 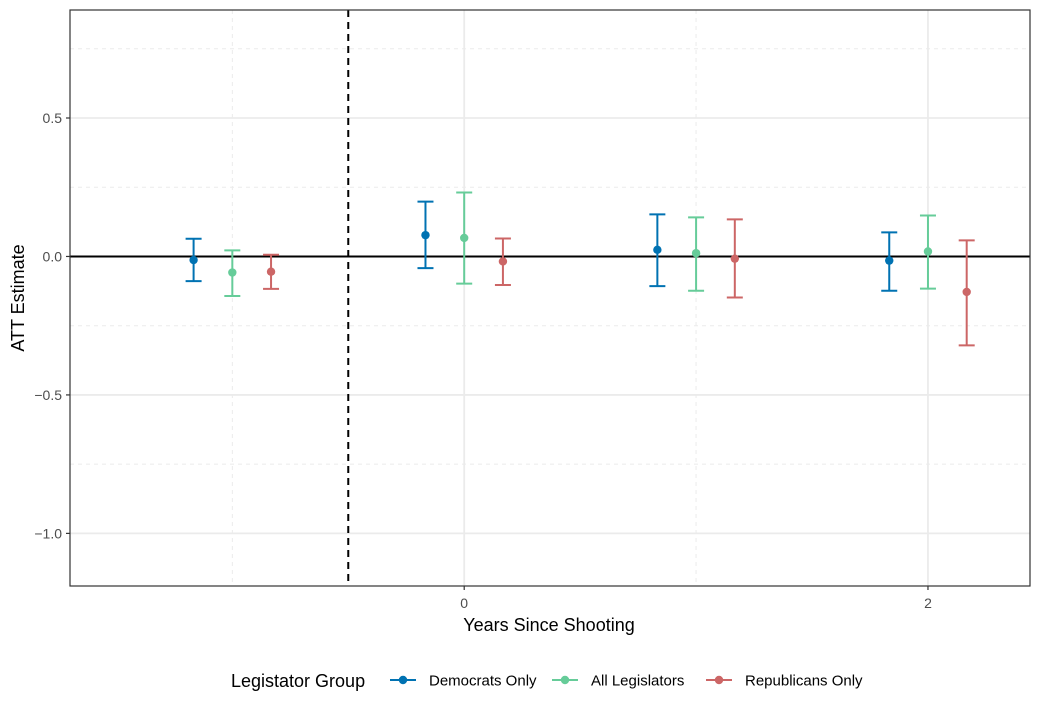 I want to click on x-axis-title: Years Since Shooting, so click(x=548, y=625).